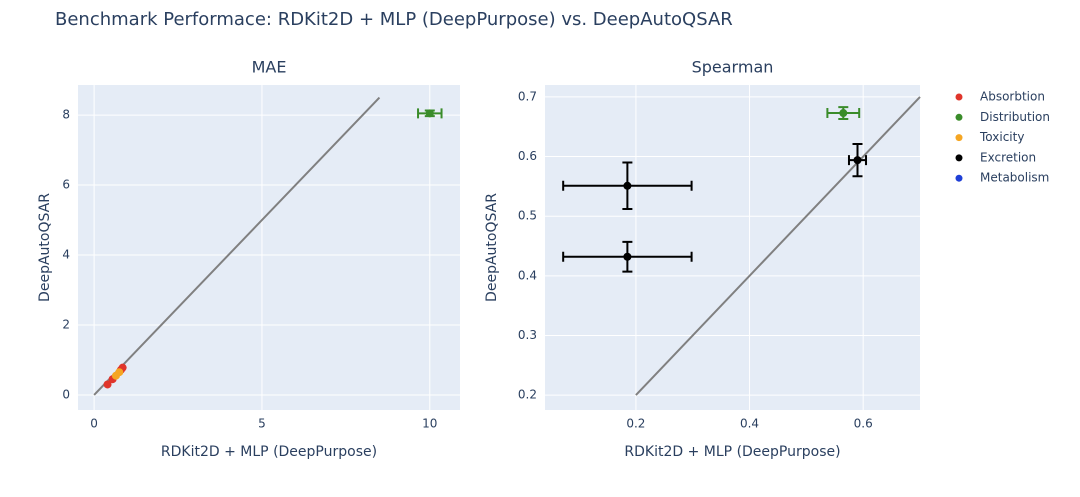  I want to click on x-tick-label: 0.2, so click(635, 424).